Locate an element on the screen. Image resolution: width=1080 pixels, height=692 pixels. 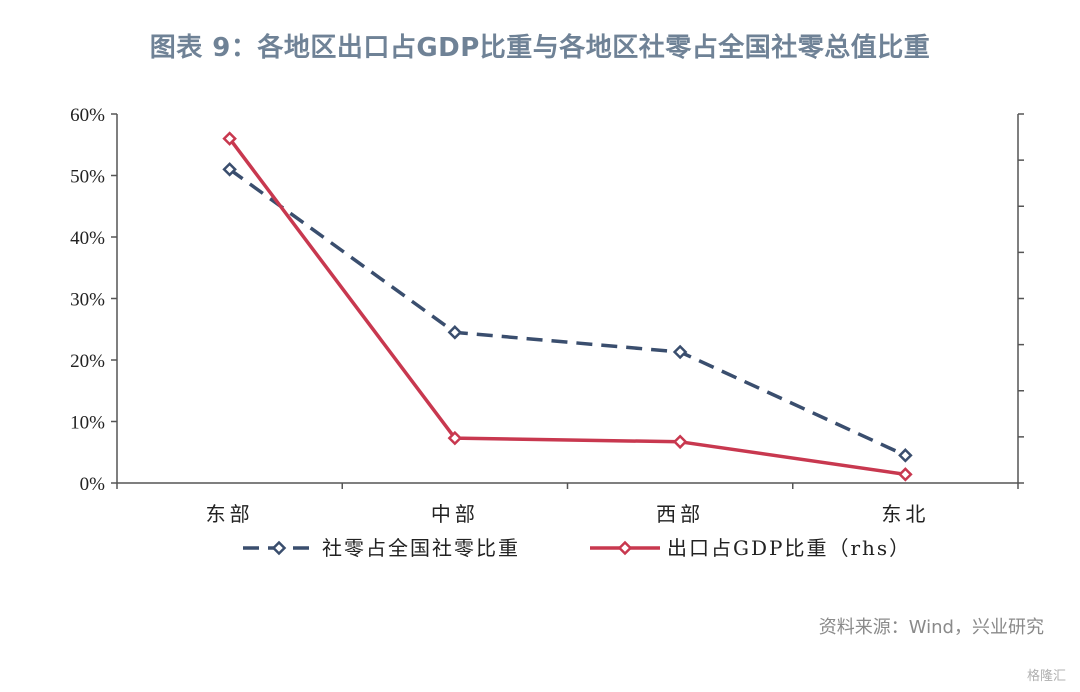
y-tick-label: 20% is located at coordinates (87, 361).